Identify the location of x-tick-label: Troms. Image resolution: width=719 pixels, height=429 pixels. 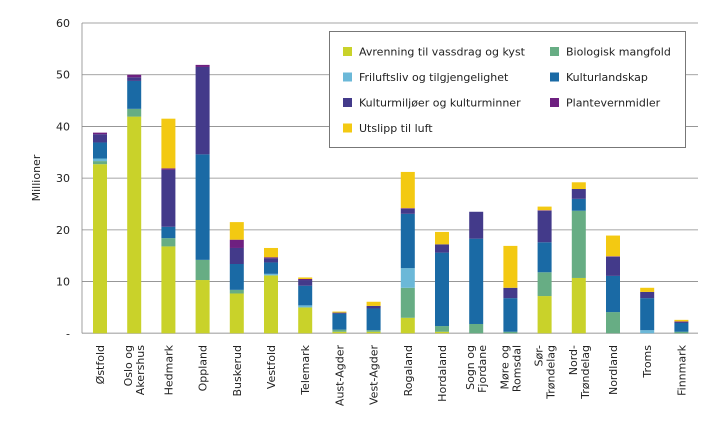
(647, 362).